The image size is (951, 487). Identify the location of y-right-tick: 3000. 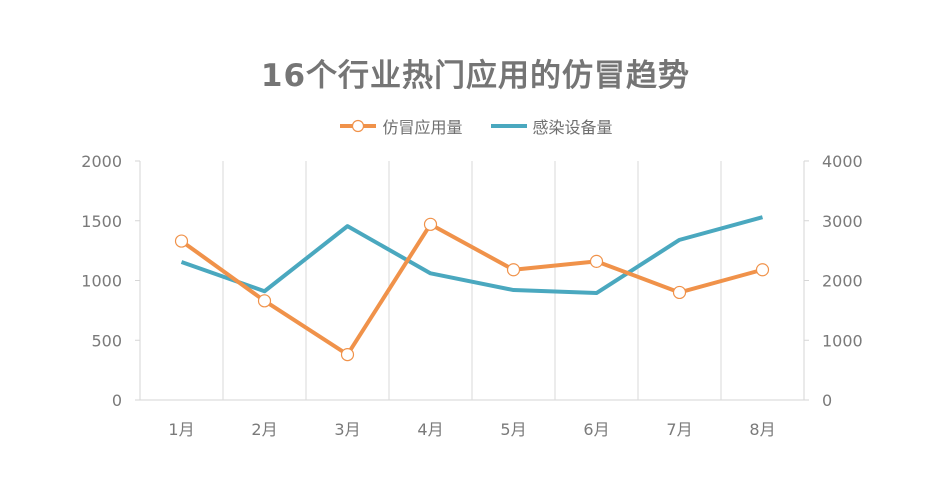
(842, 221).